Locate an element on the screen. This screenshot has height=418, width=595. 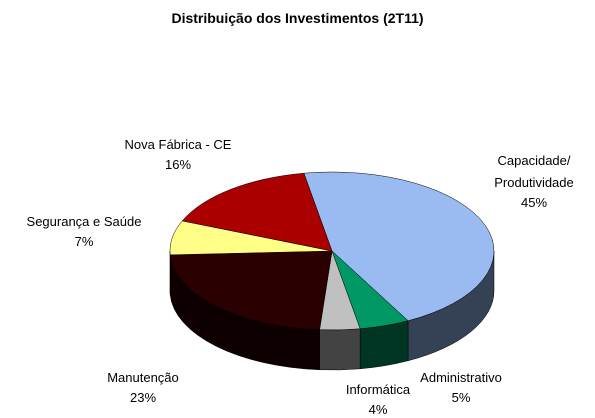
slice-label: Informática is located at coordinates (378, 389).